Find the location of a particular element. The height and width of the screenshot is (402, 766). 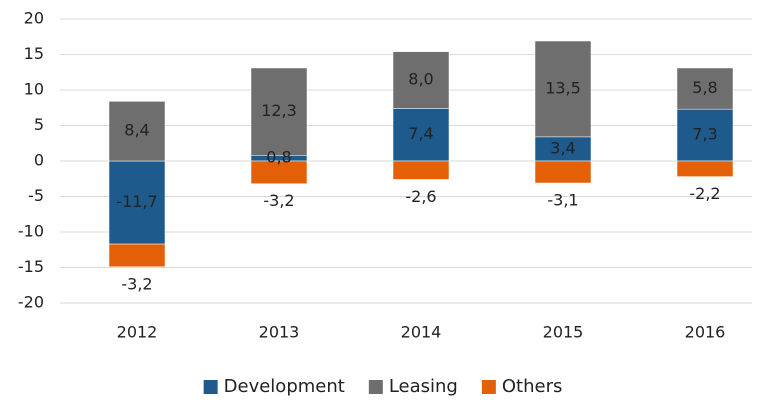

data-label: 8,4 is located at coordinates (136, 130).